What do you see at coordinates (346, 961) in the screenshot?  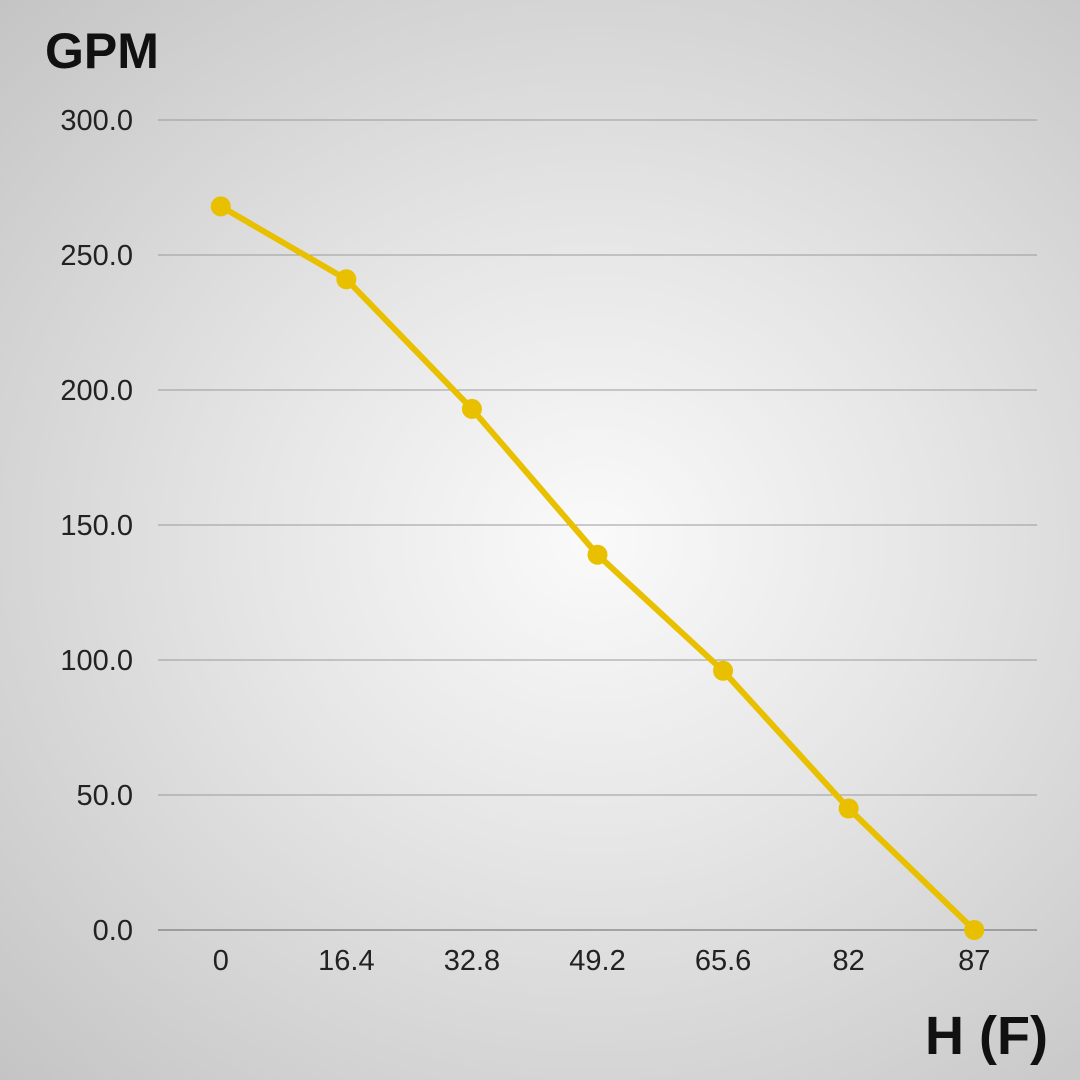 I see `x-tick-label: 16.4` at bounding box center [346, 961].